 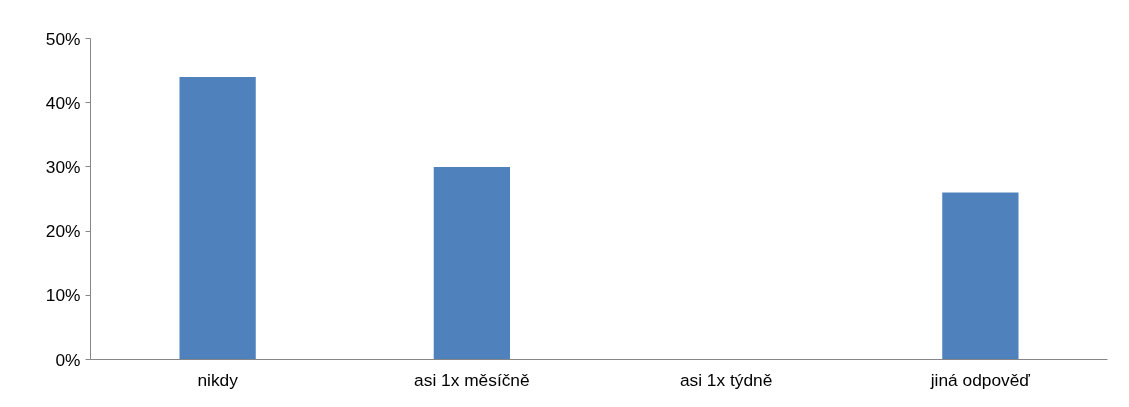 I want to click on y-tick-label: 40%, so click(x=63, y=102).